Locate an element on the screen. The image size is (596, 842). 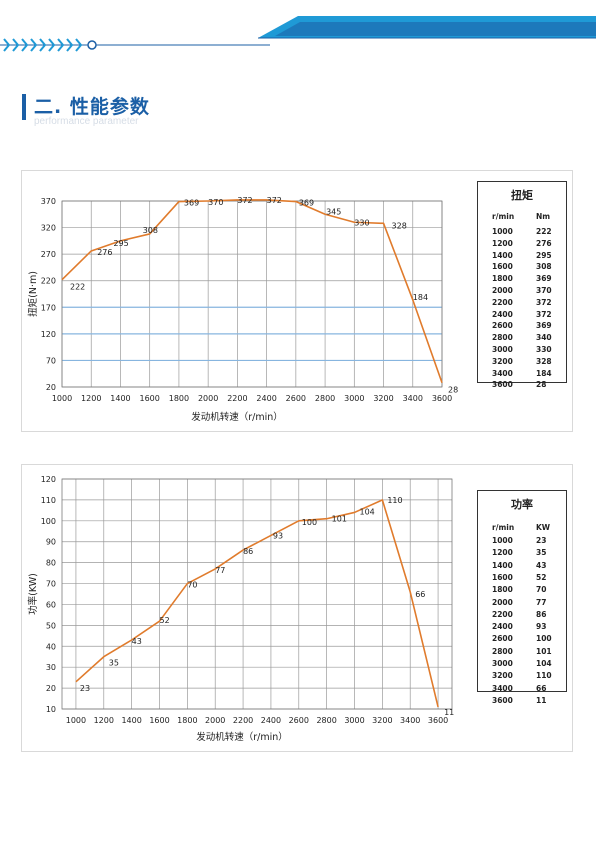
table-cell-value: 66 is located at coordinates (541, 688).